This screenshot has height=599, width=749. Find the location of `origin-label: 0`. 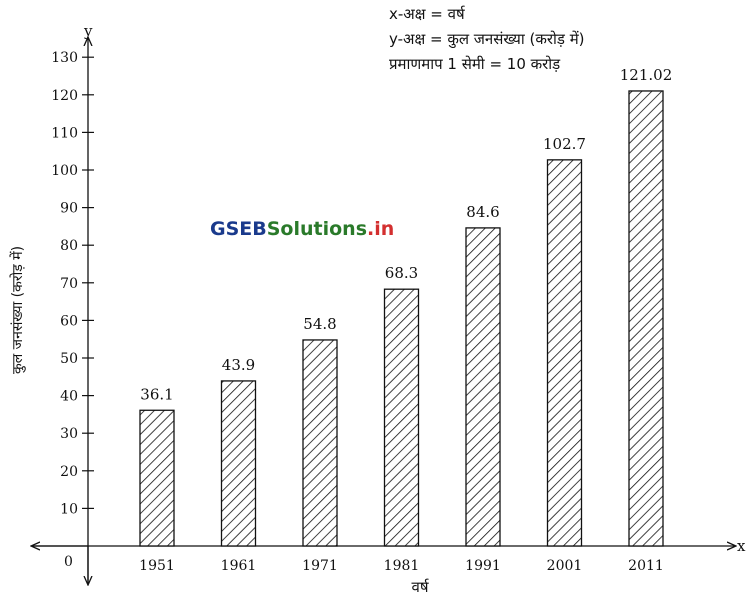

origin-label: 0 is located at coordinates (68, 562).